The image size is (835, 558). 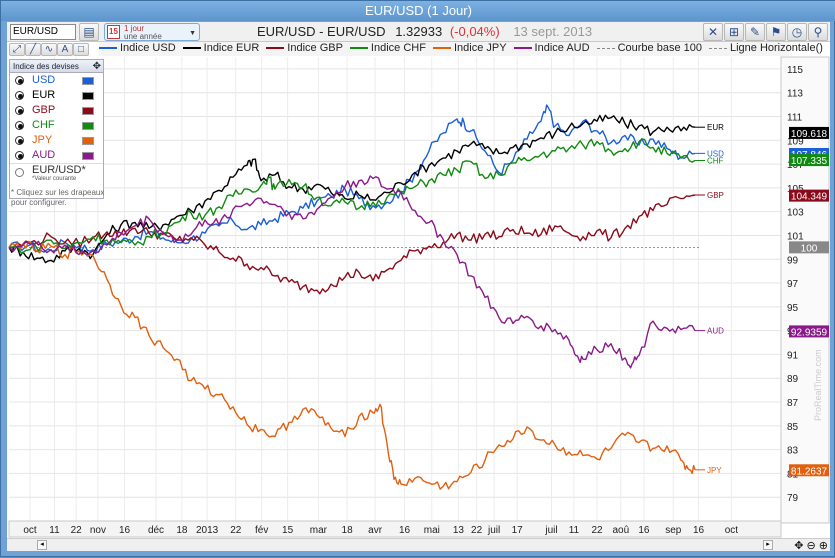 I want to click on axis-value-badge-label: 100, so click(x=809, y=248).